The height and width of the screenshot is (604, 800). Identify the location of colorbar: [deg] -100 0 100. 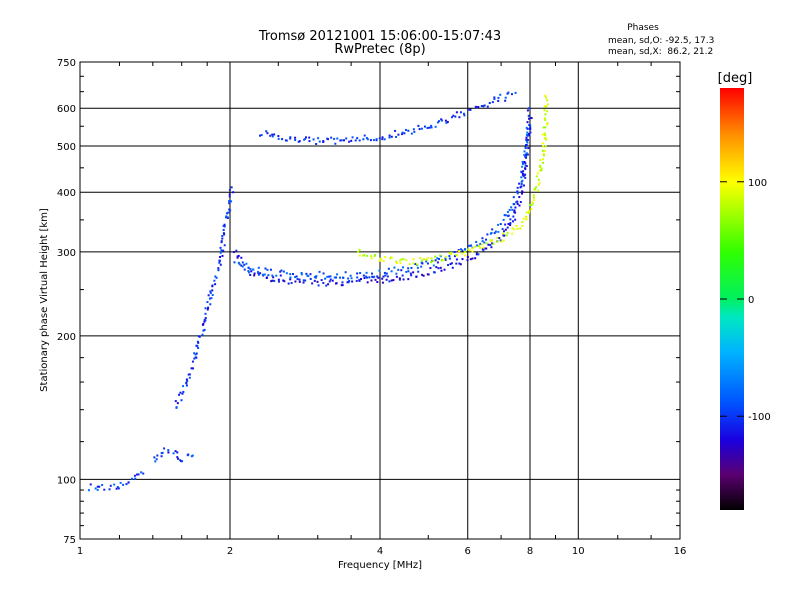
(744, 290).